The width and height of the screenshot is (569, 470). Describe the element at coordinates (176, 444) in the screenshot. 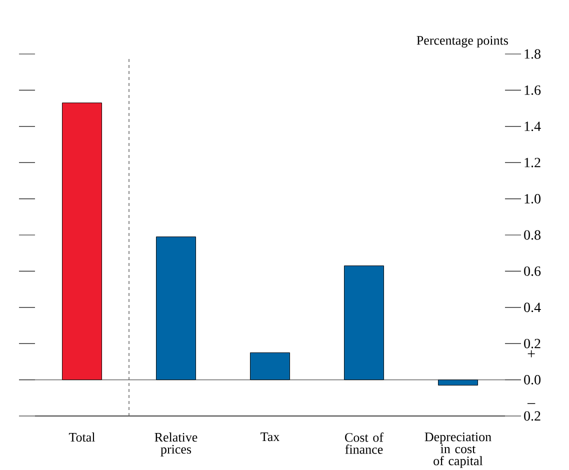

I see `x-tick-label: Relative prices` at that location.